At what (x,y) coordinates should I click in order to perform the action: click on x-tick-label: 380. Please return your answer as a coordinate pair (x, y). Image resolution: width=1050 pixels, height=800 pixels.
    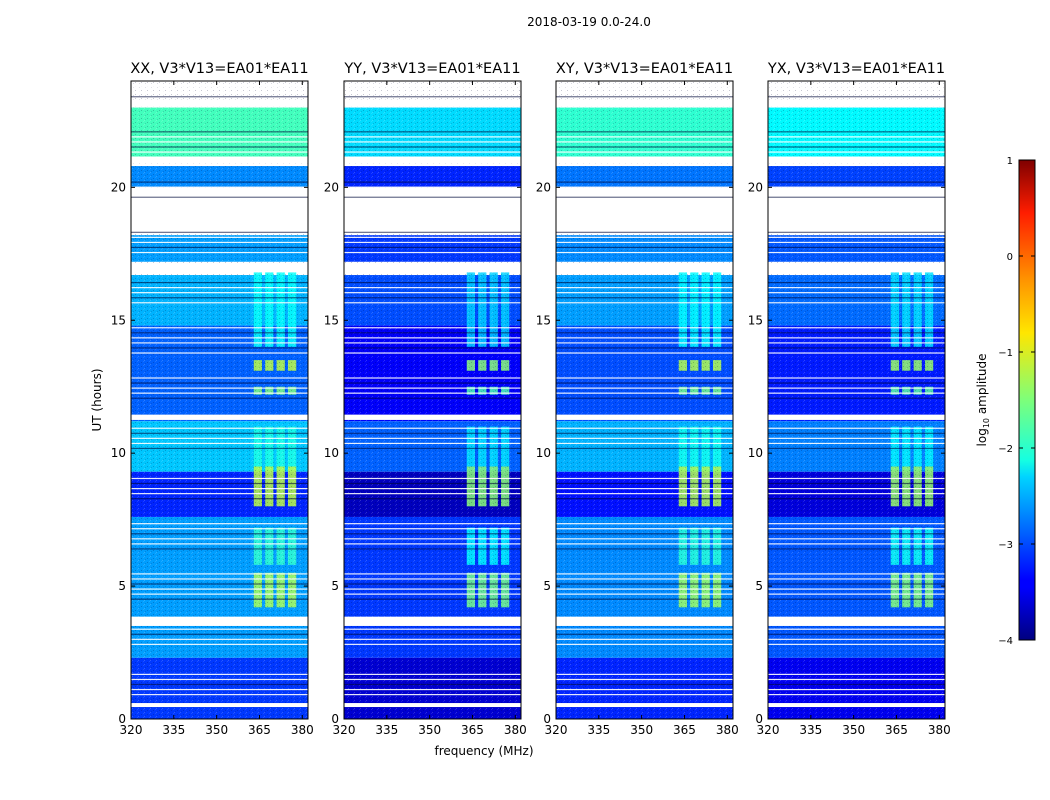
    Looking at the image, I should click on (515, 730).